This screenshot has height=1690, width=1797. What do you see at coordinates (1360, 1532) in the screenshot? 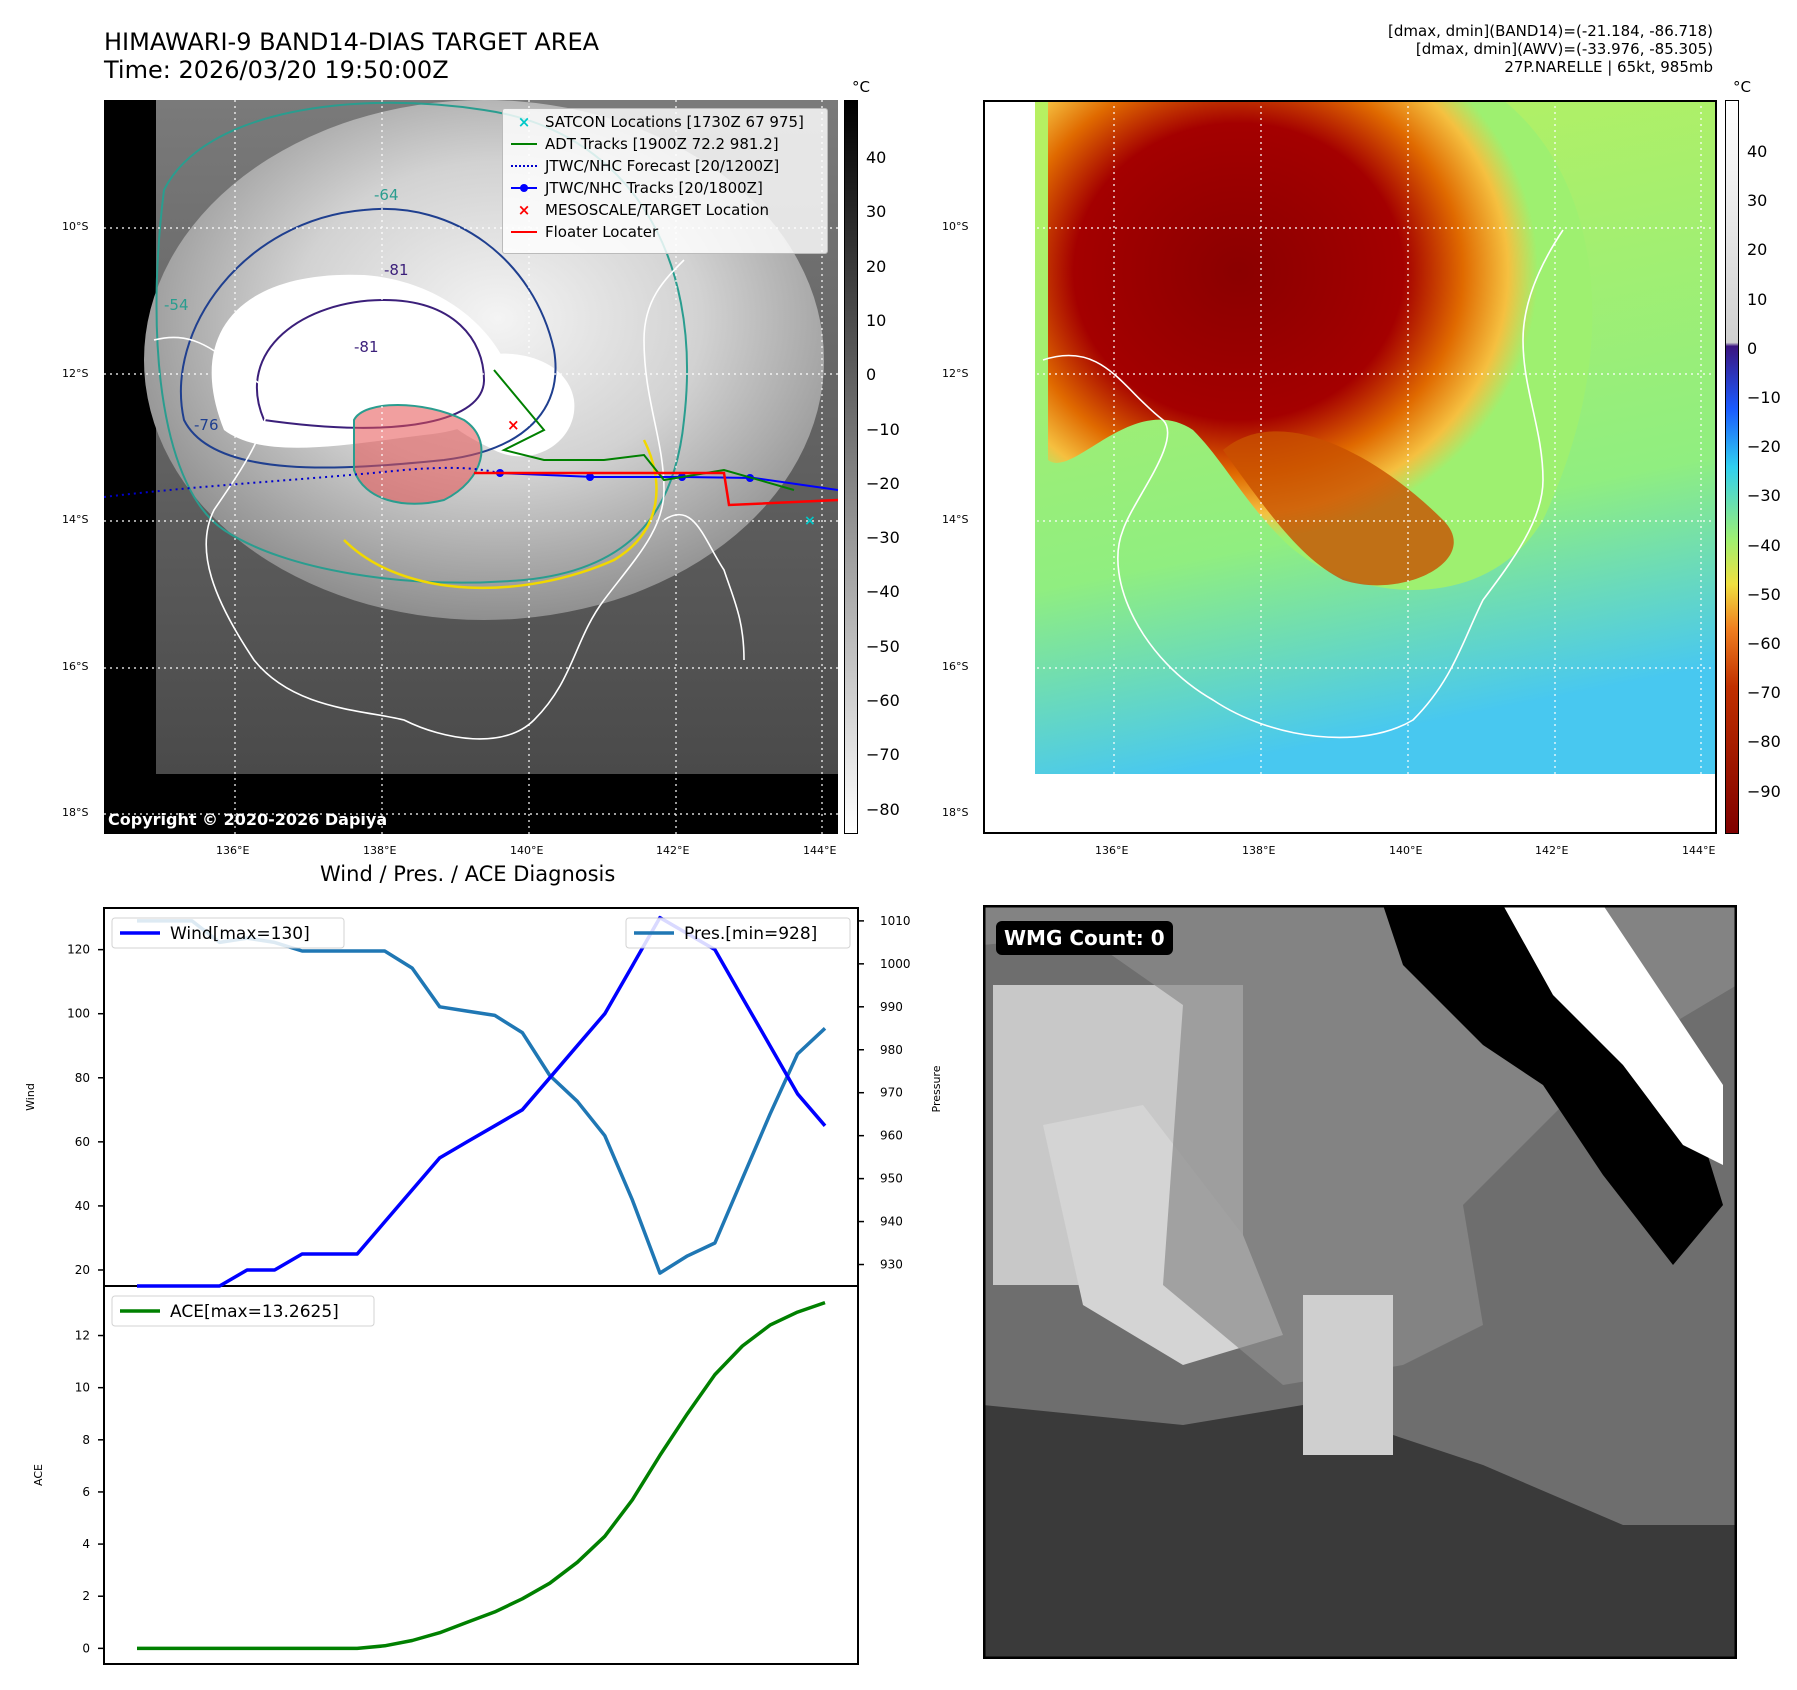
I see `wmg-dark-region` at bounding box center [1360, 1532].